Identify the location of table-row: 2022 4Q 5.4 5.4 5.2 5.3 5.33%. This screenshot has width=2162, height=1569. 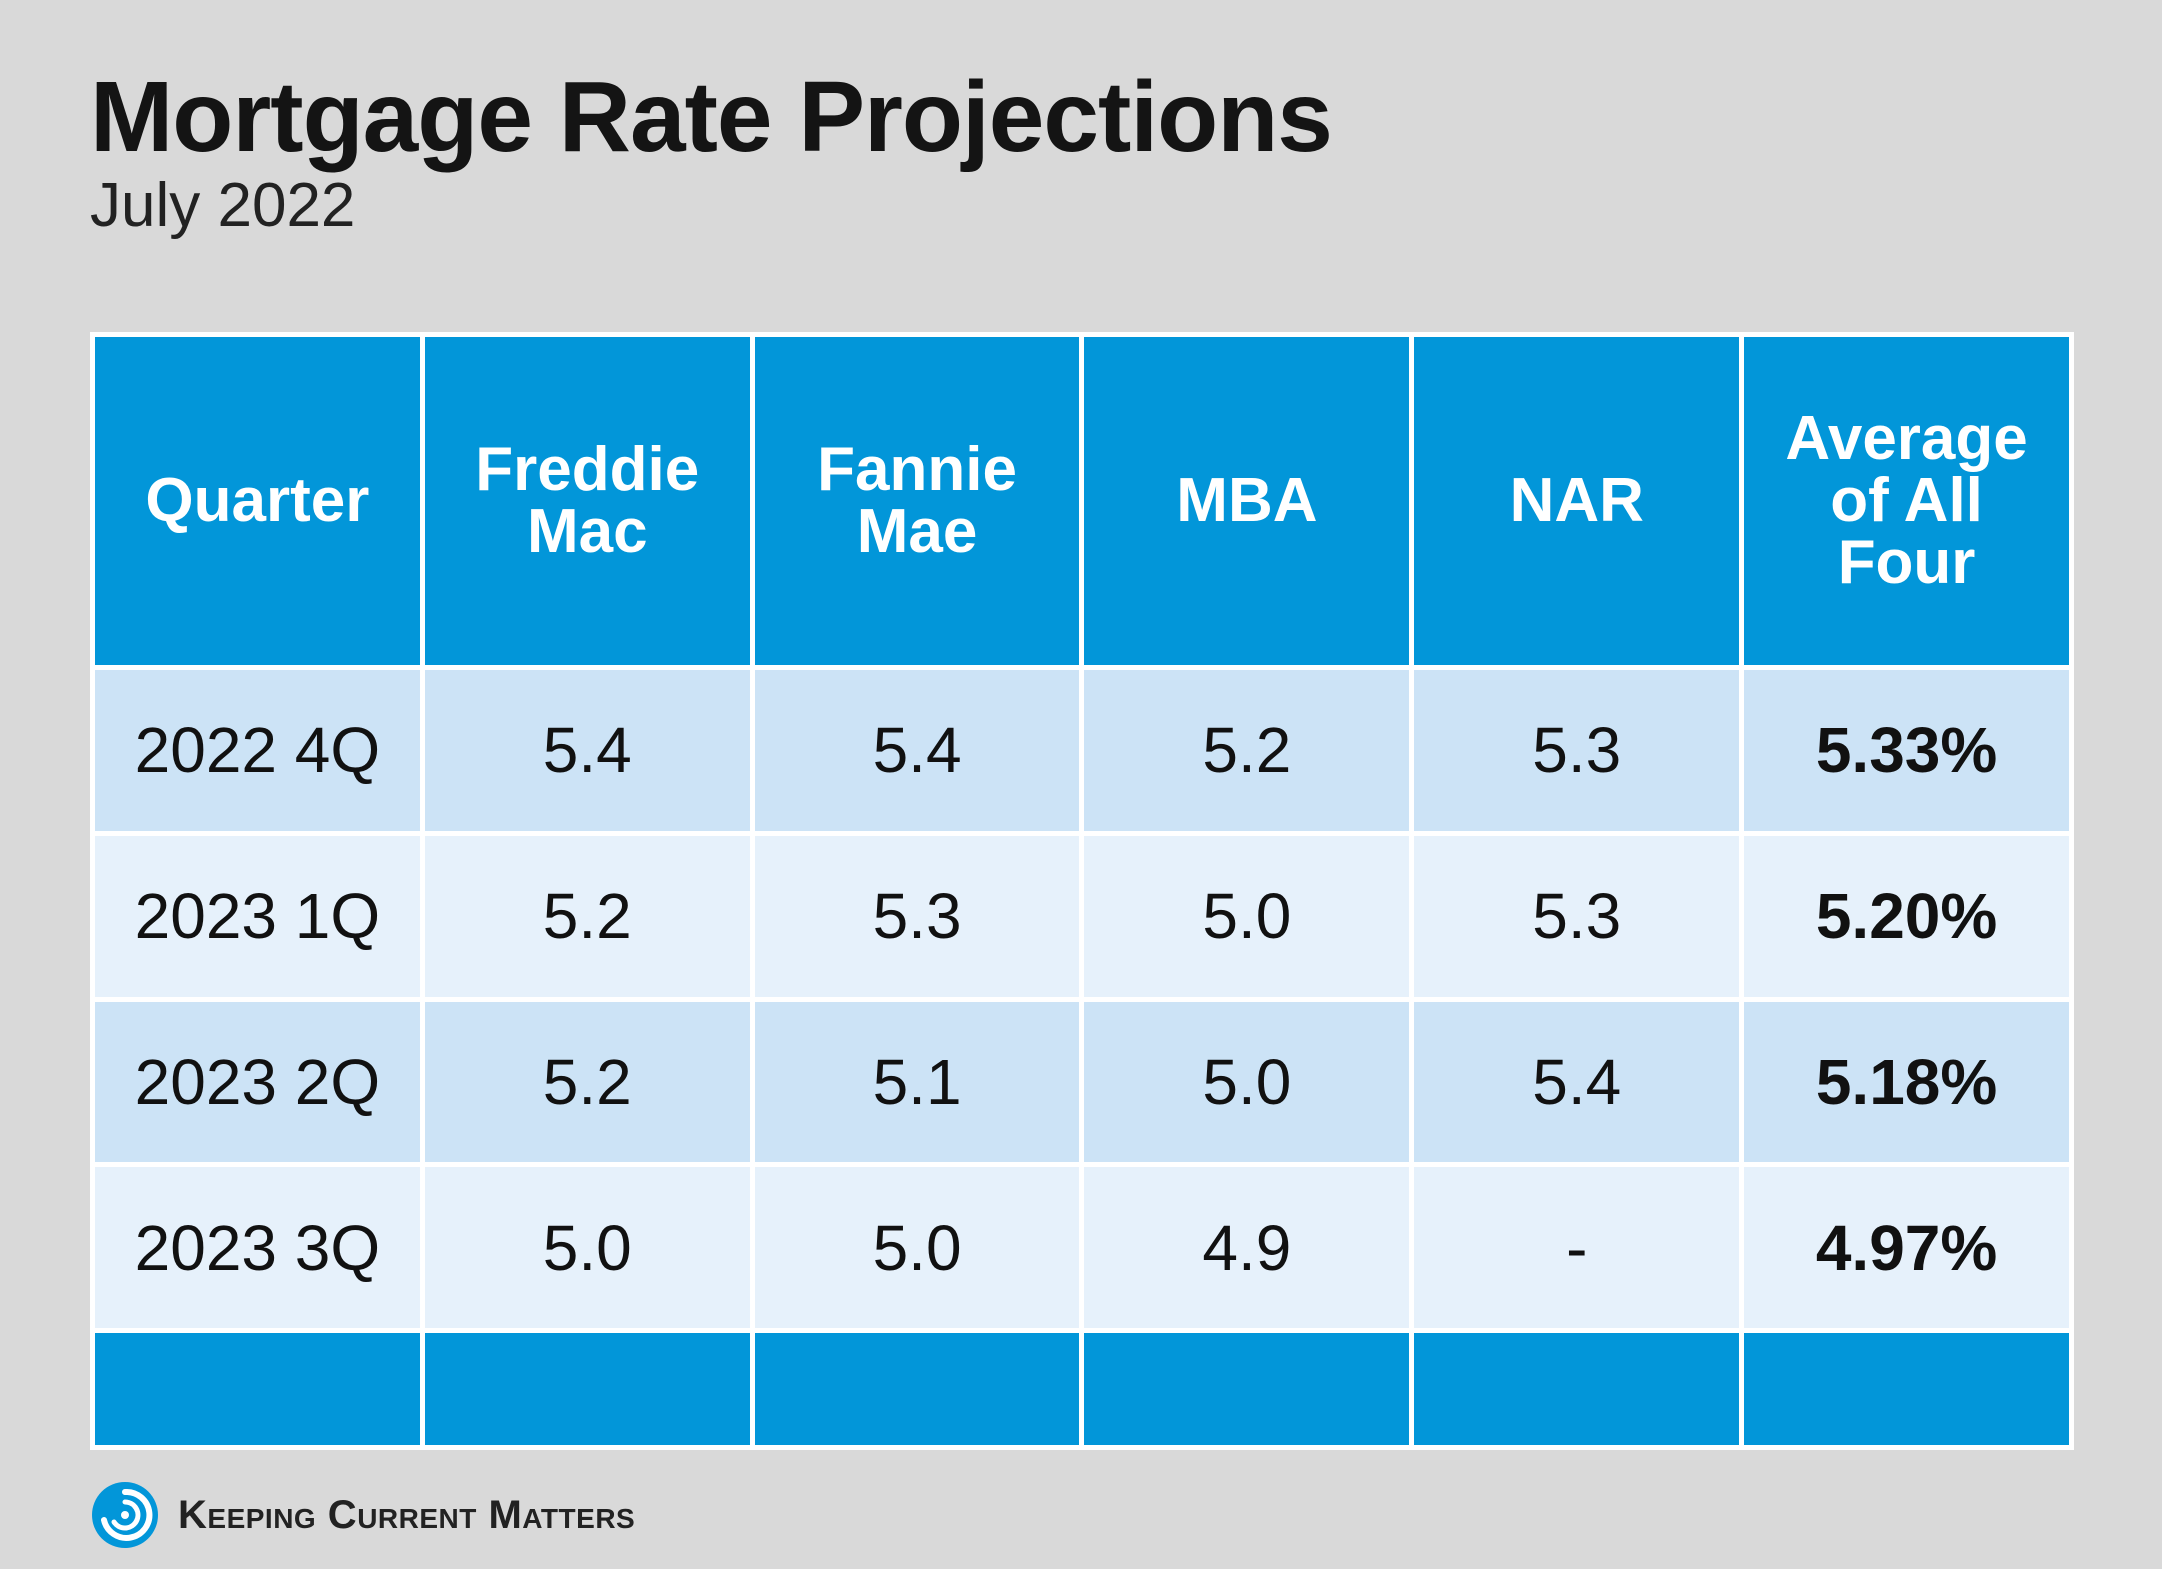
(1082, 750).